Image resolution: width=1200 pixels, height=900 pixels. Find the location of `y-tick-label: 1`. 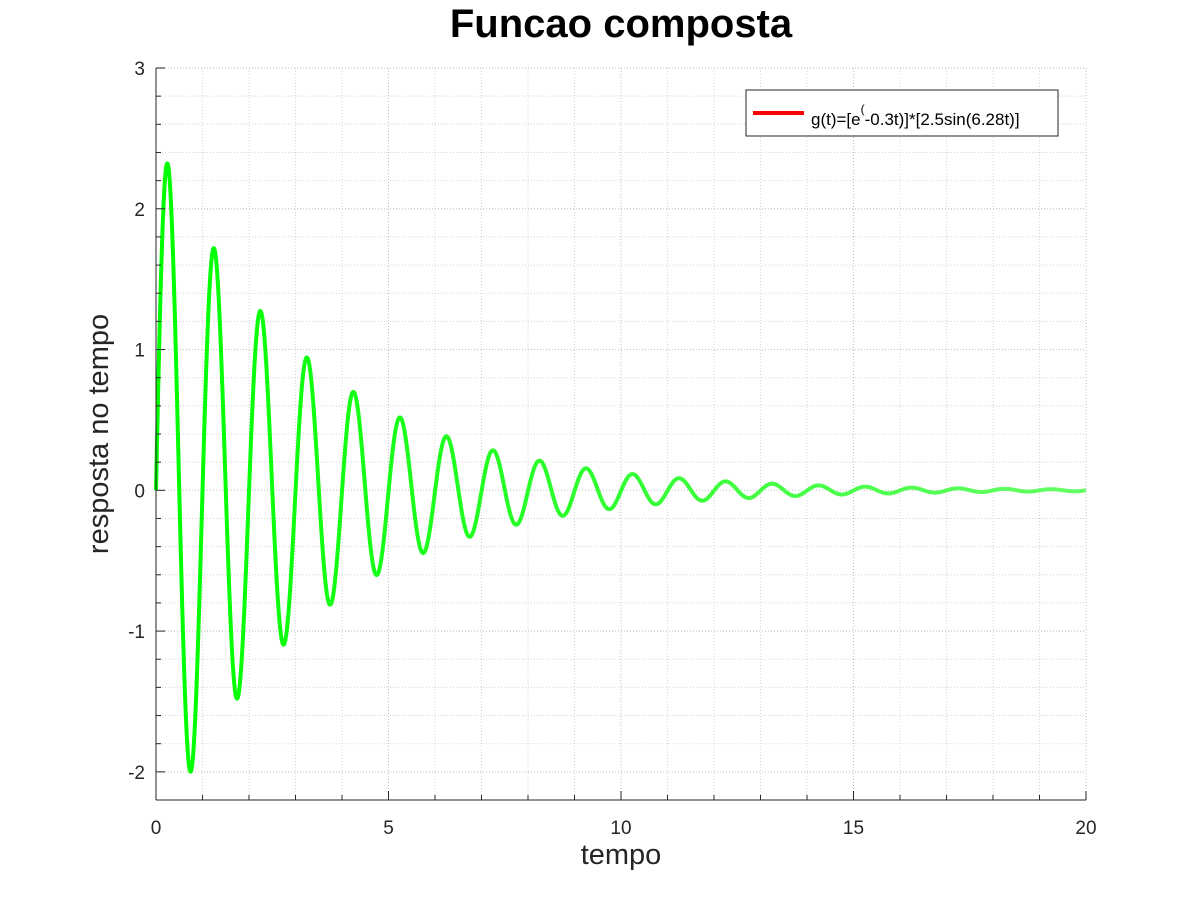

y-tick-label: 1 is located at coordinates (139, 351).